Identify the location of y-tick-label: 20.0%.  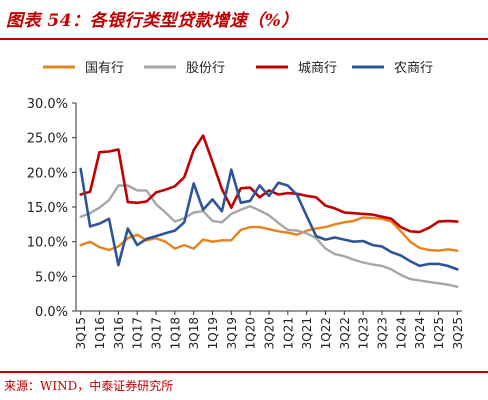
(47, 173).